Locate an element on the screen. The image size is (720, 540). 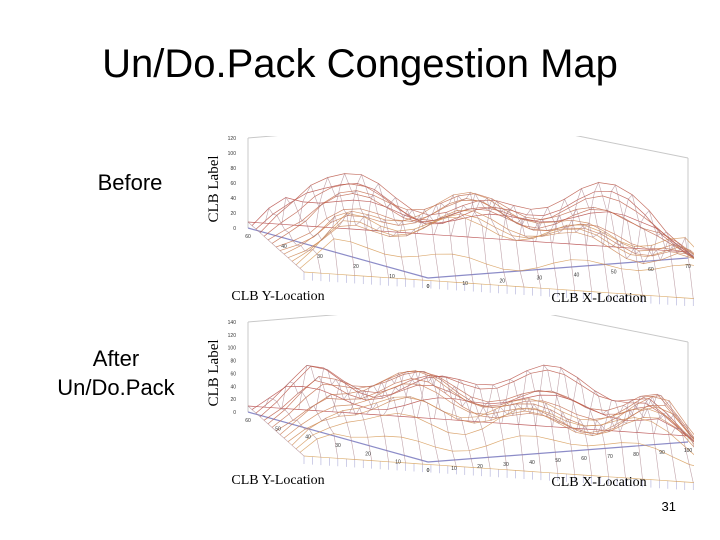
slide-title: Un/Do.Pack Congestion Map is located at coordinates (360, 64).